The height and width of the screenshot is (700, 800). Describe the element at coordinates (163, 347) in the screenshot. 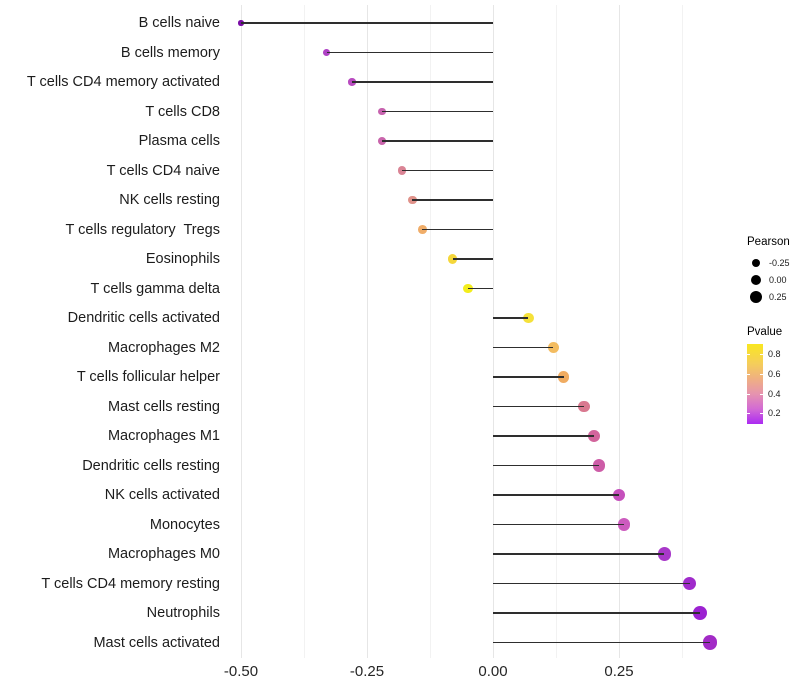

I see `y-axis-label: Macrophages M2` at that location.